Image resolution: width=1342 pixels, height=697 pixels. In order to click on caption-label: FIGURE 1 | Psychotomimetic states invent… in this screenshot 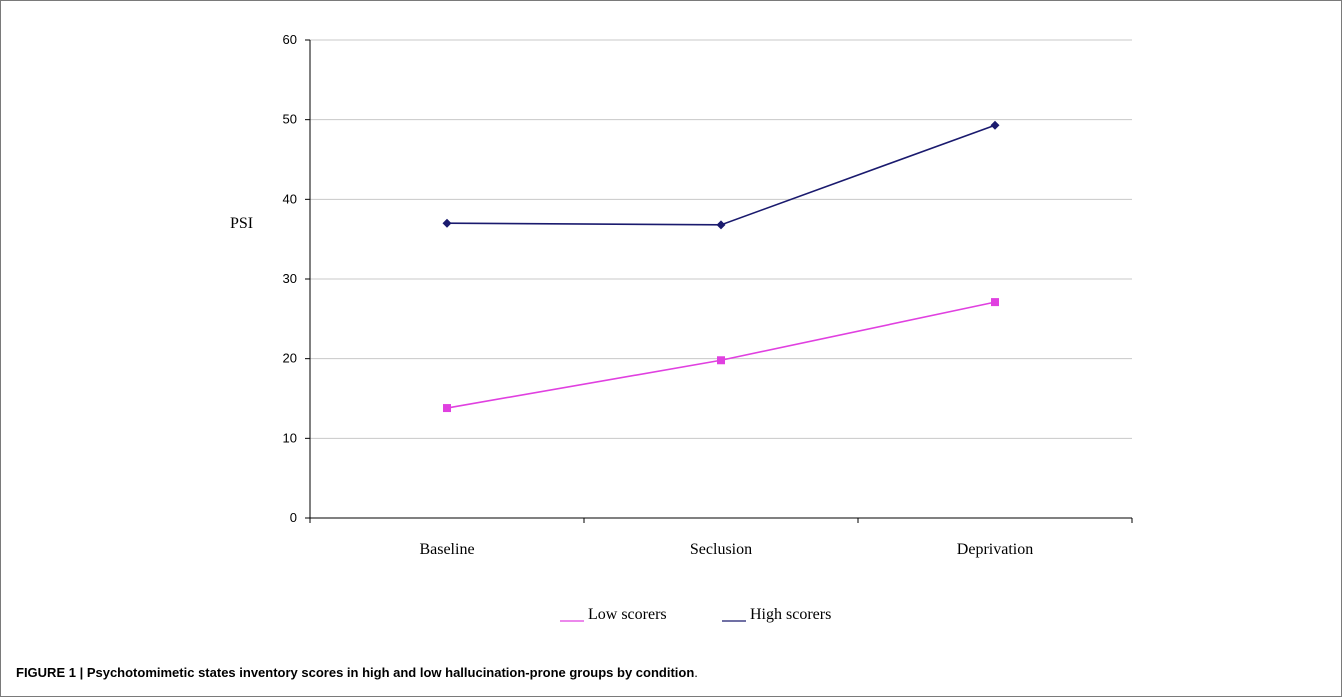, I will do `click(355, 672)`.